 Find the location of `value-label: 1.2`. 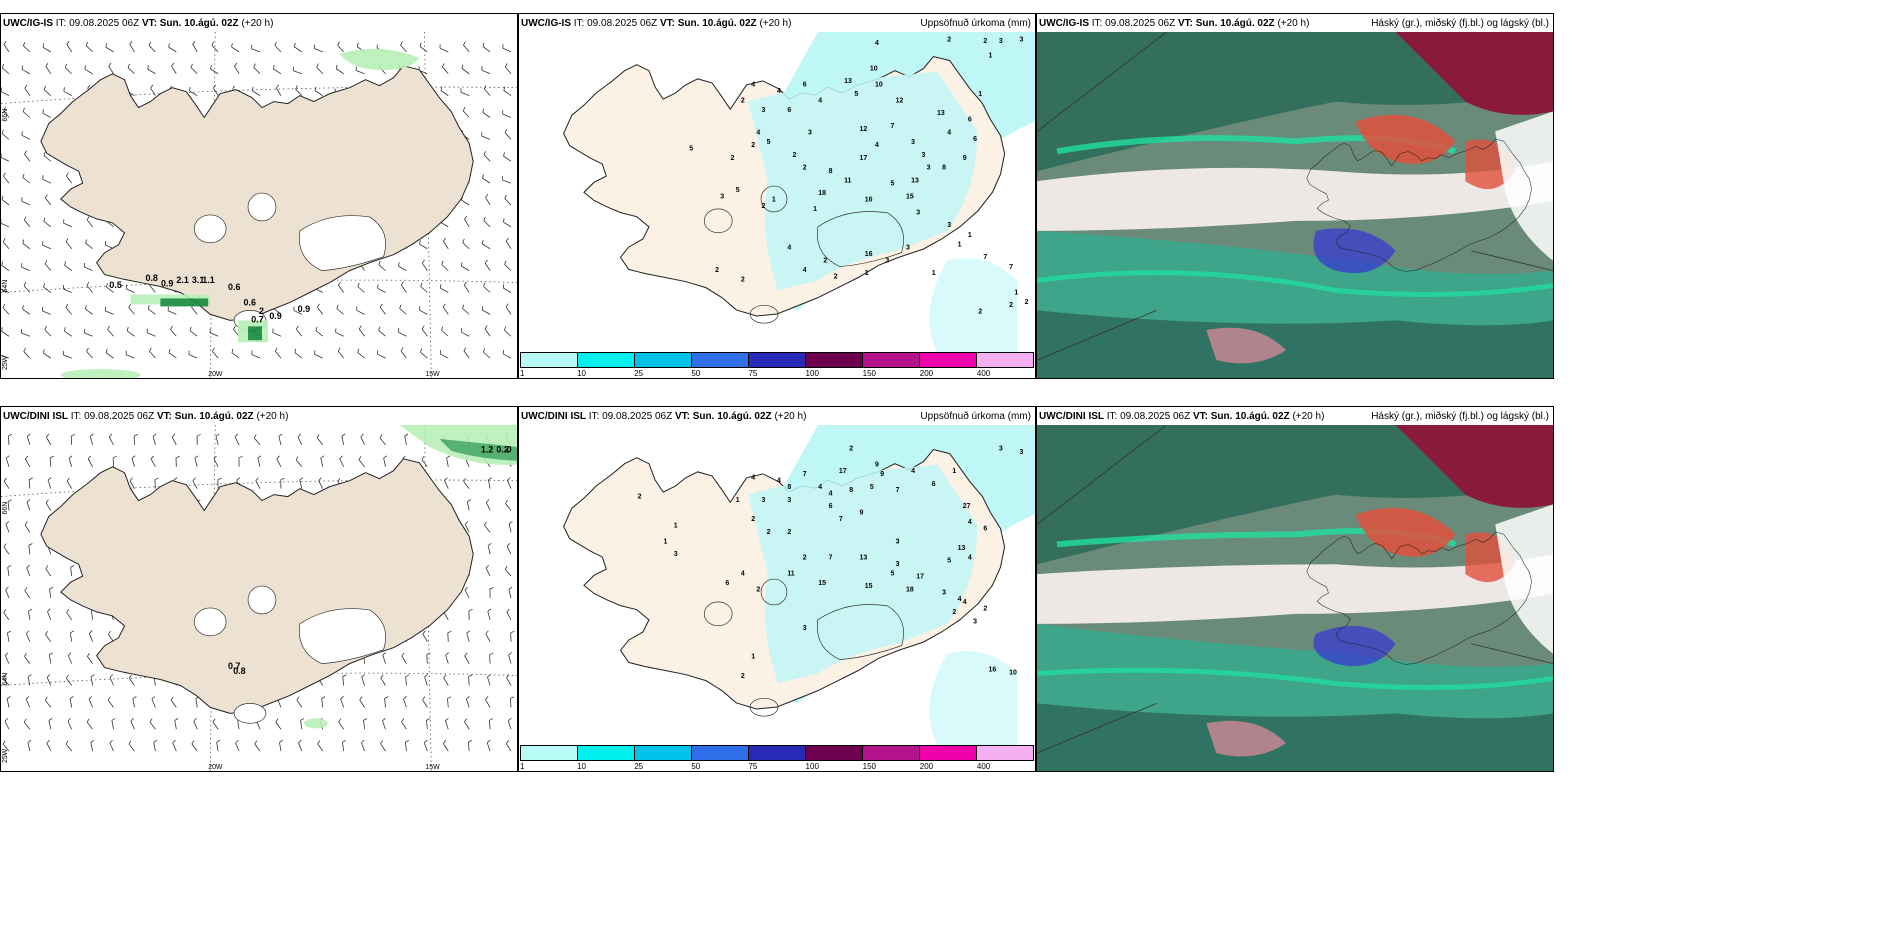

value-label: 1.2 is located at coordinates (487, 450).